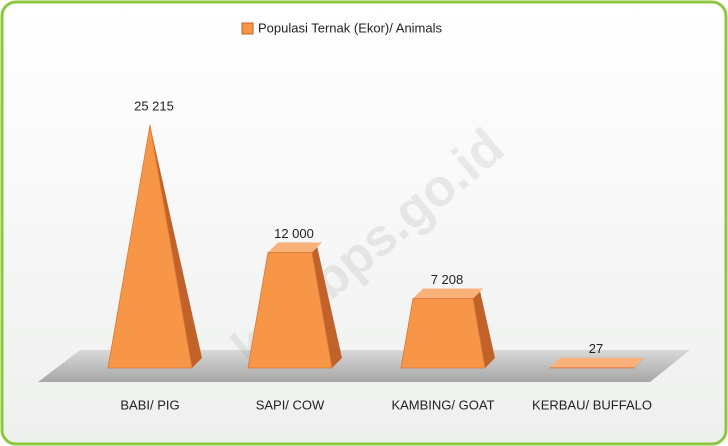 This screenshot has width=728, height=446. Describe the element at coordinates (592, 404) in the screenshot. I see `x-tick-label: KERBAU/ BUFFALO` at that location.